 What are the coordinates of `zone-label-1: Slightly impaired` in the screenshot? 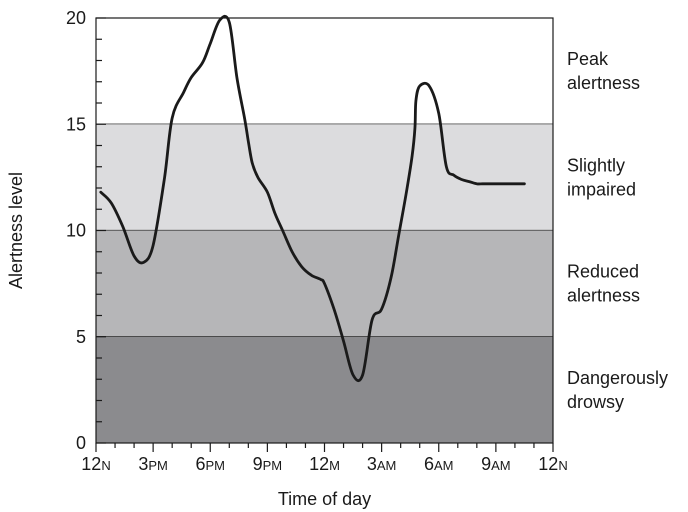 It's located at (601, 177).